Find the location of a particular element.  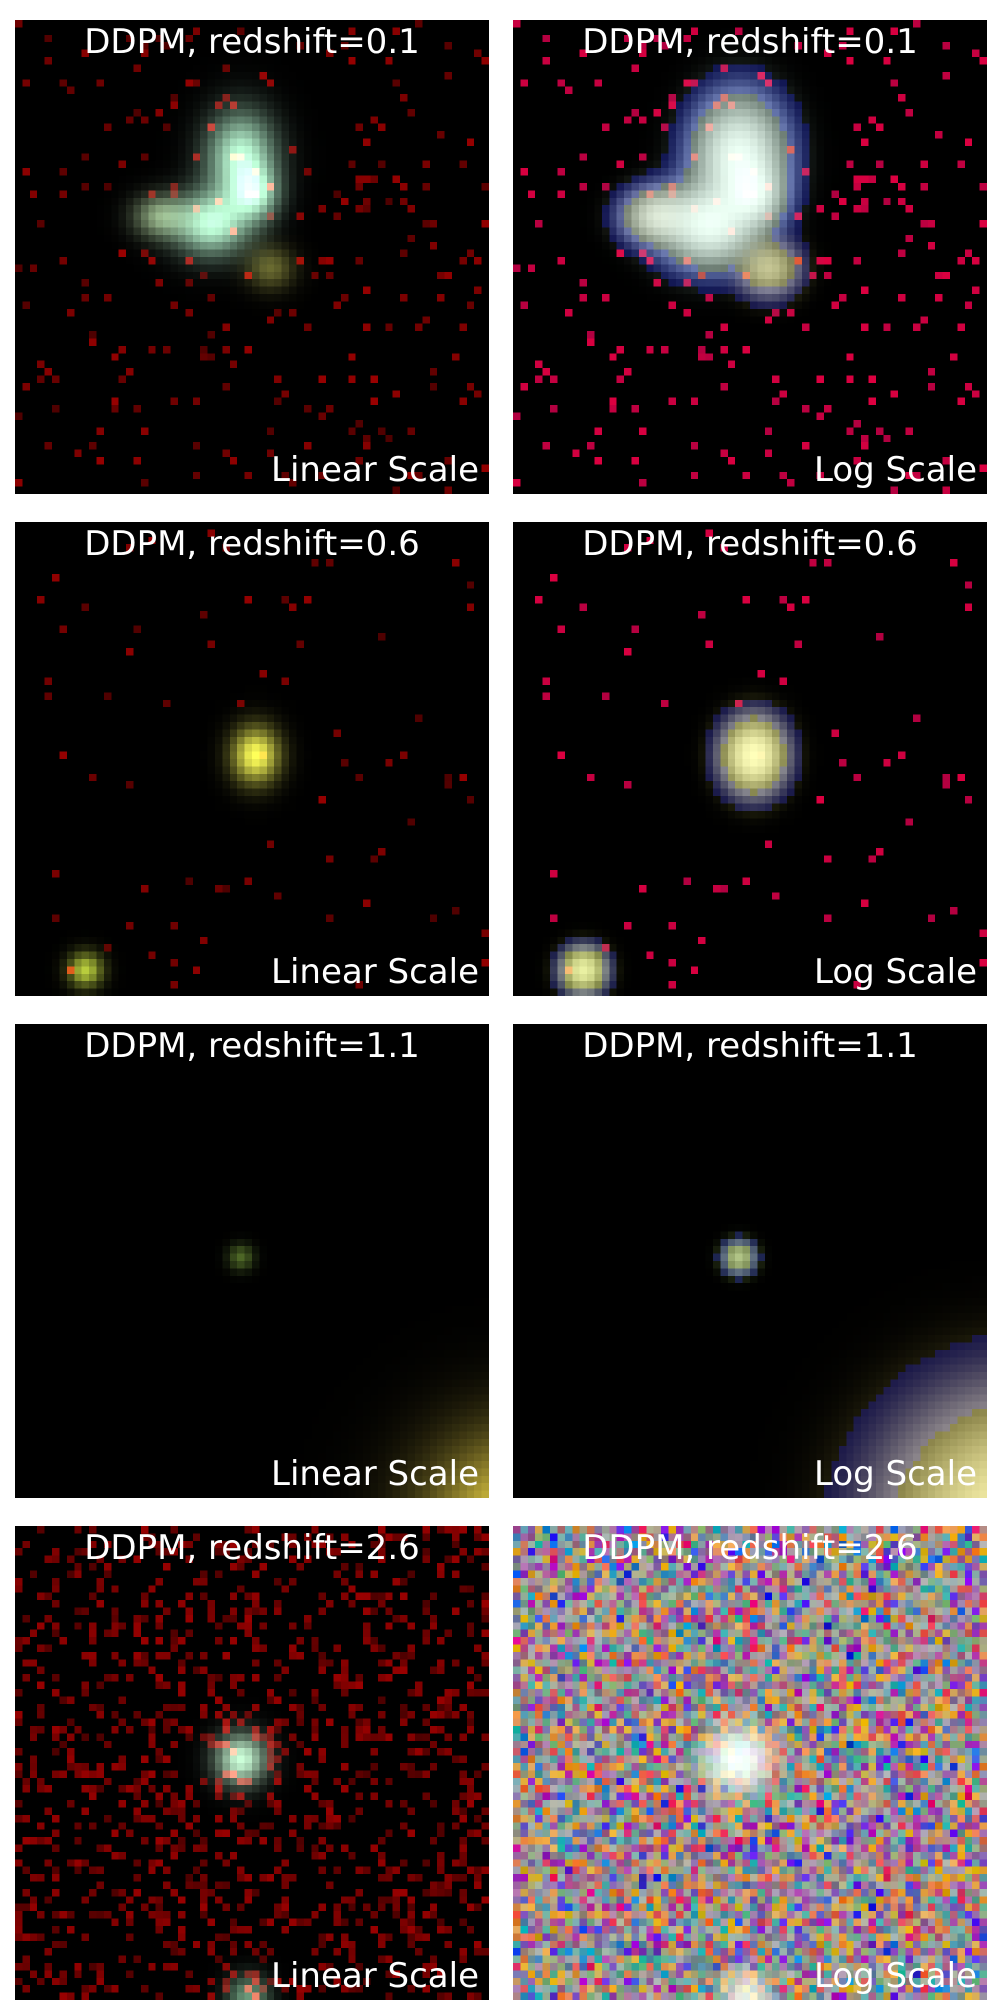

galaxy-panel-z2.6-linear: DDPM, redshift=2.6 Linear Scale is located at coordinates (252, 1763).